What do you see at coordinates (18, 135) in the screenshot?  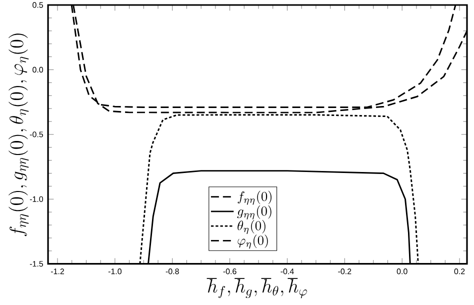 I see `y-axis-title: $f_{\eta\eta}(0),g_{\eta\eta}(0),\theta_\eta(0),\varphi_\eta(0)$` at bounding box center [18, 135].